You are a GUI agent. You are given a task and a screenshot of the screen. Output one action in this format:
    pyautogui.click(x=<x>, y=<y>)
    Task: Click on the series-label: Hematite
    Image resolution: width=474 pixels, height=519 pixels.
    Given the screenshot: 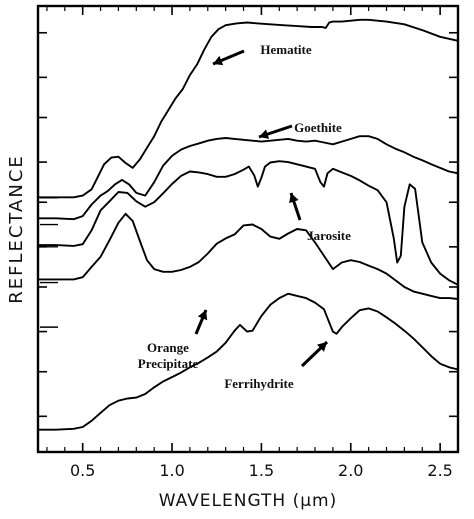 What is the action you would take?
    pyautogui.click(x=285, y=49)
    